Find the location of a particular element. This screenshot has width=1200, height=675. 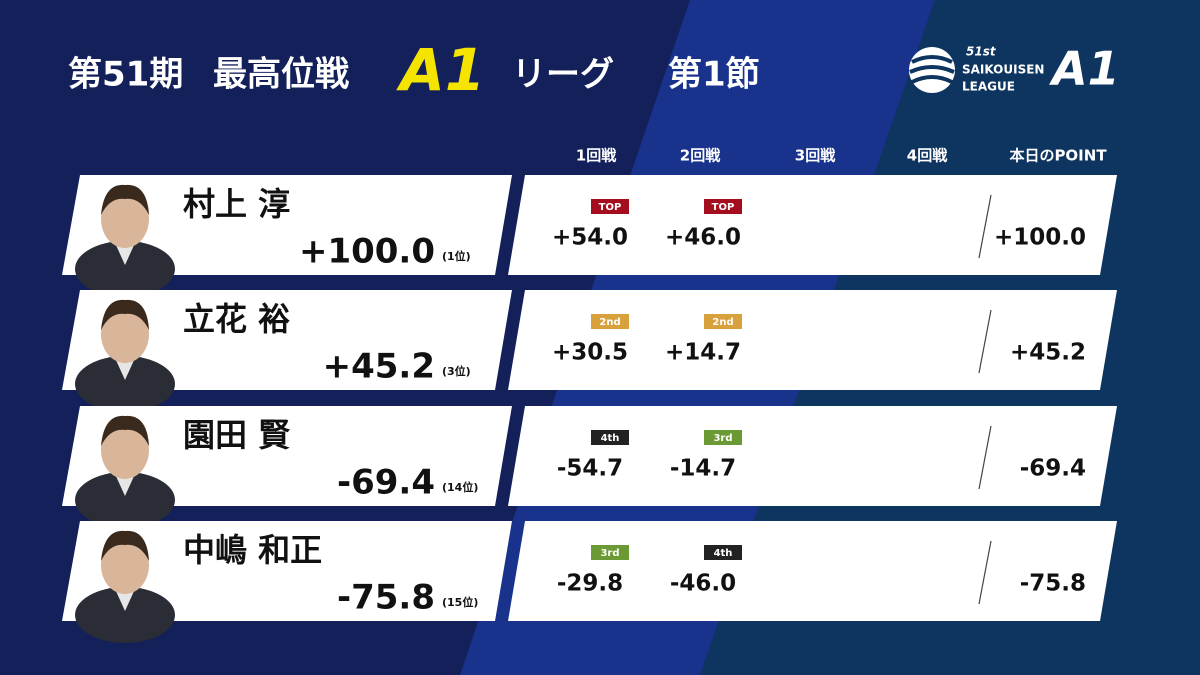

total-score: +45.2 is located at coordinates (379, 367).